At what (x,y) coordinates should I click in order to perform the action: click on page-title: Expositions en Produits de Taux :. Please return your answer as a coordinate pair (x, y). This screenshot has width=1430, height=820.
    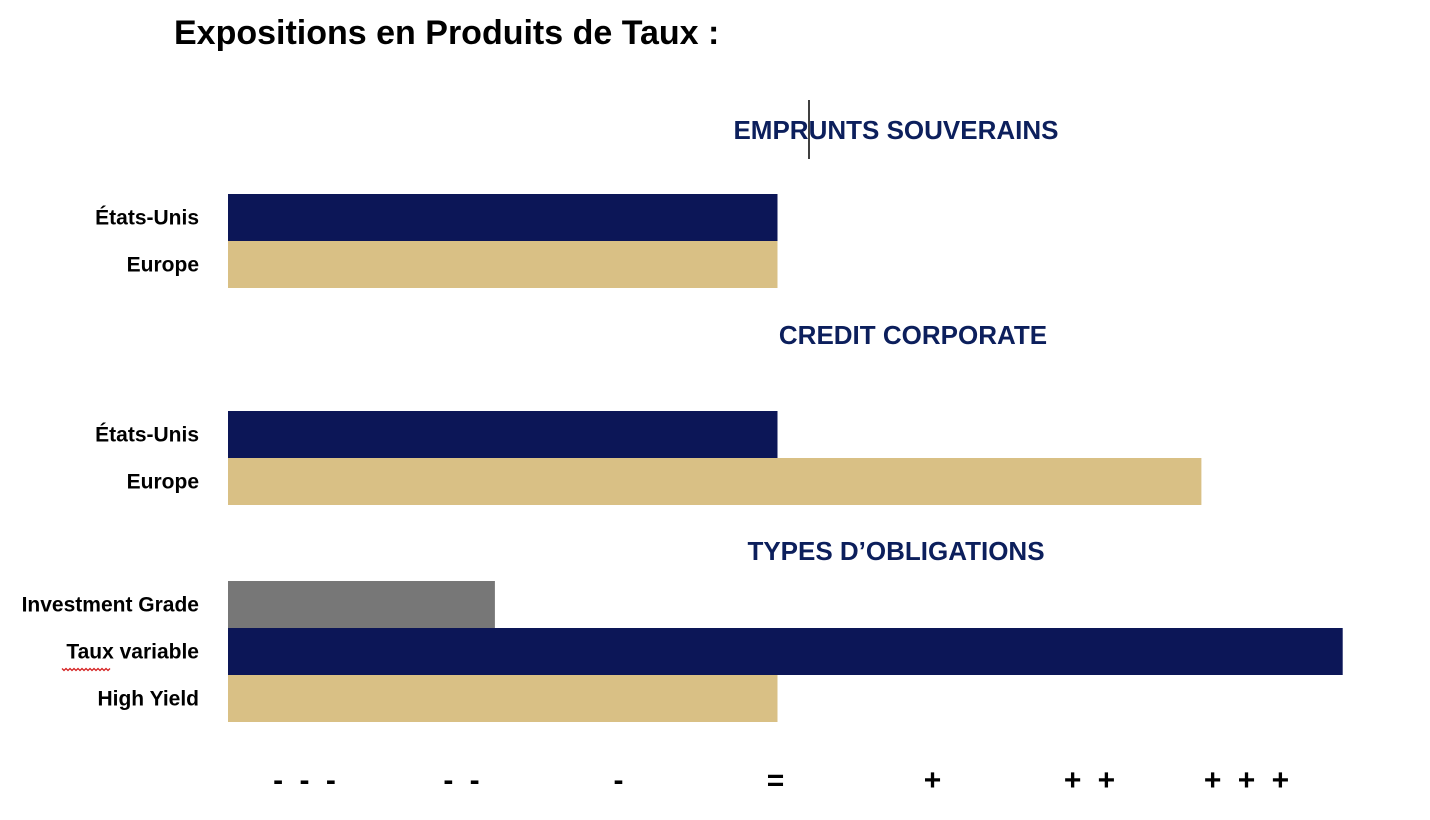
    Looking at the image, I should click on (447, 33).